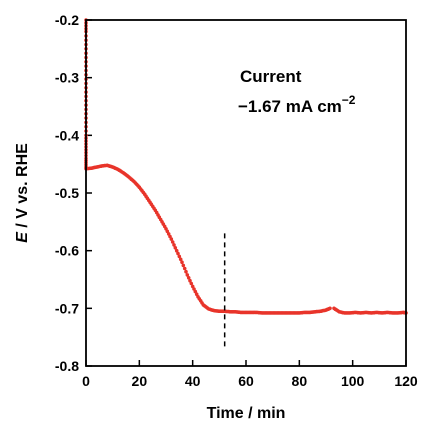 Image resolution: width=422 pixels, height=430 pixels. Describe the element at coordinates (246, 381) in the screenshot. I see `x-tick-label: 60` at that location.